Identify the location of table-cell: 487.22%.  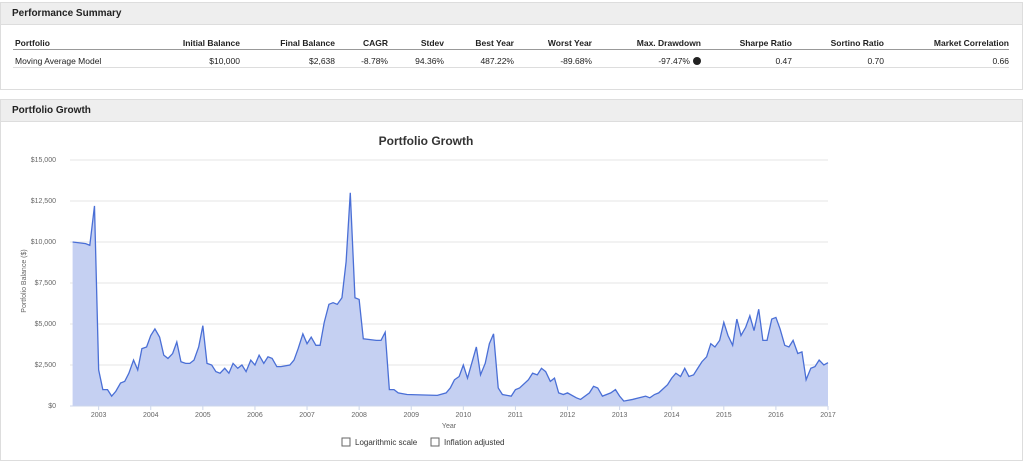
(497, 61).